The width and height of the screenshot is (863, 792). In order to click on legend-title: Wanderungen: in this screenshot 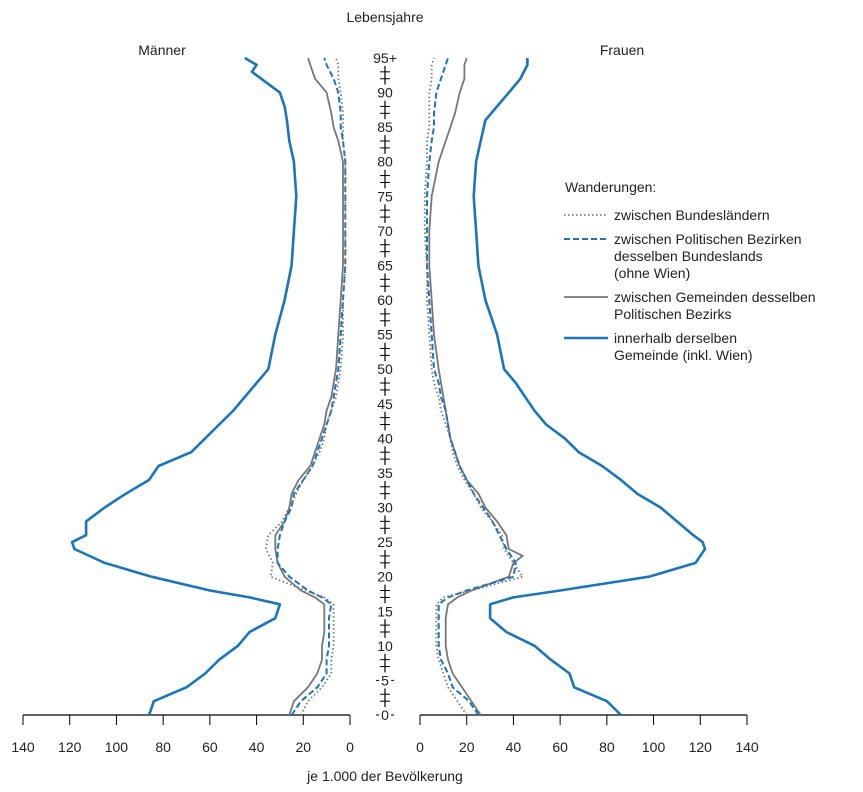, I will do `click(610, 187)`.